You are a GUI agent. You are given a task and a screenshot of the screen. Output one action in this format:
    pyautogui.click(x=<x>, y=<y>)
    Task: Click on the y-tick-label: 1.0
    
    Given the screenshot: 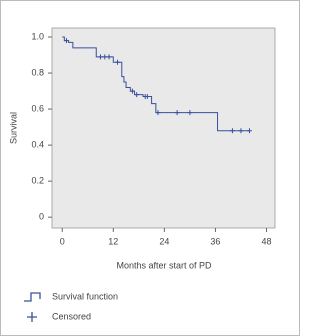 What is the action you would take?
    pyautogui.click(x=37, y=36)
    